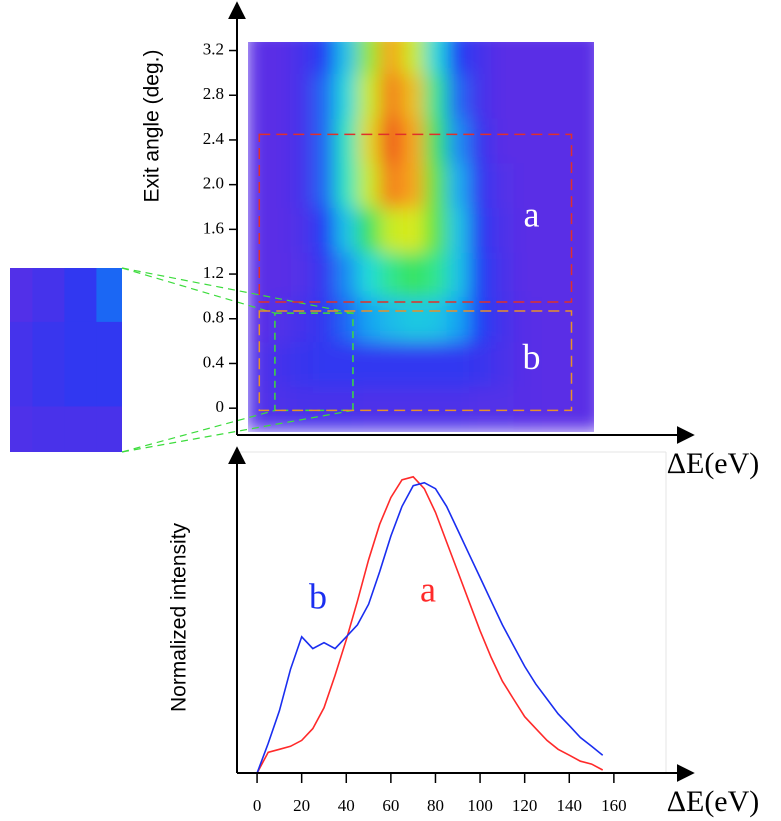  I want to click on y-tick-label: 0, so click(220, 406).